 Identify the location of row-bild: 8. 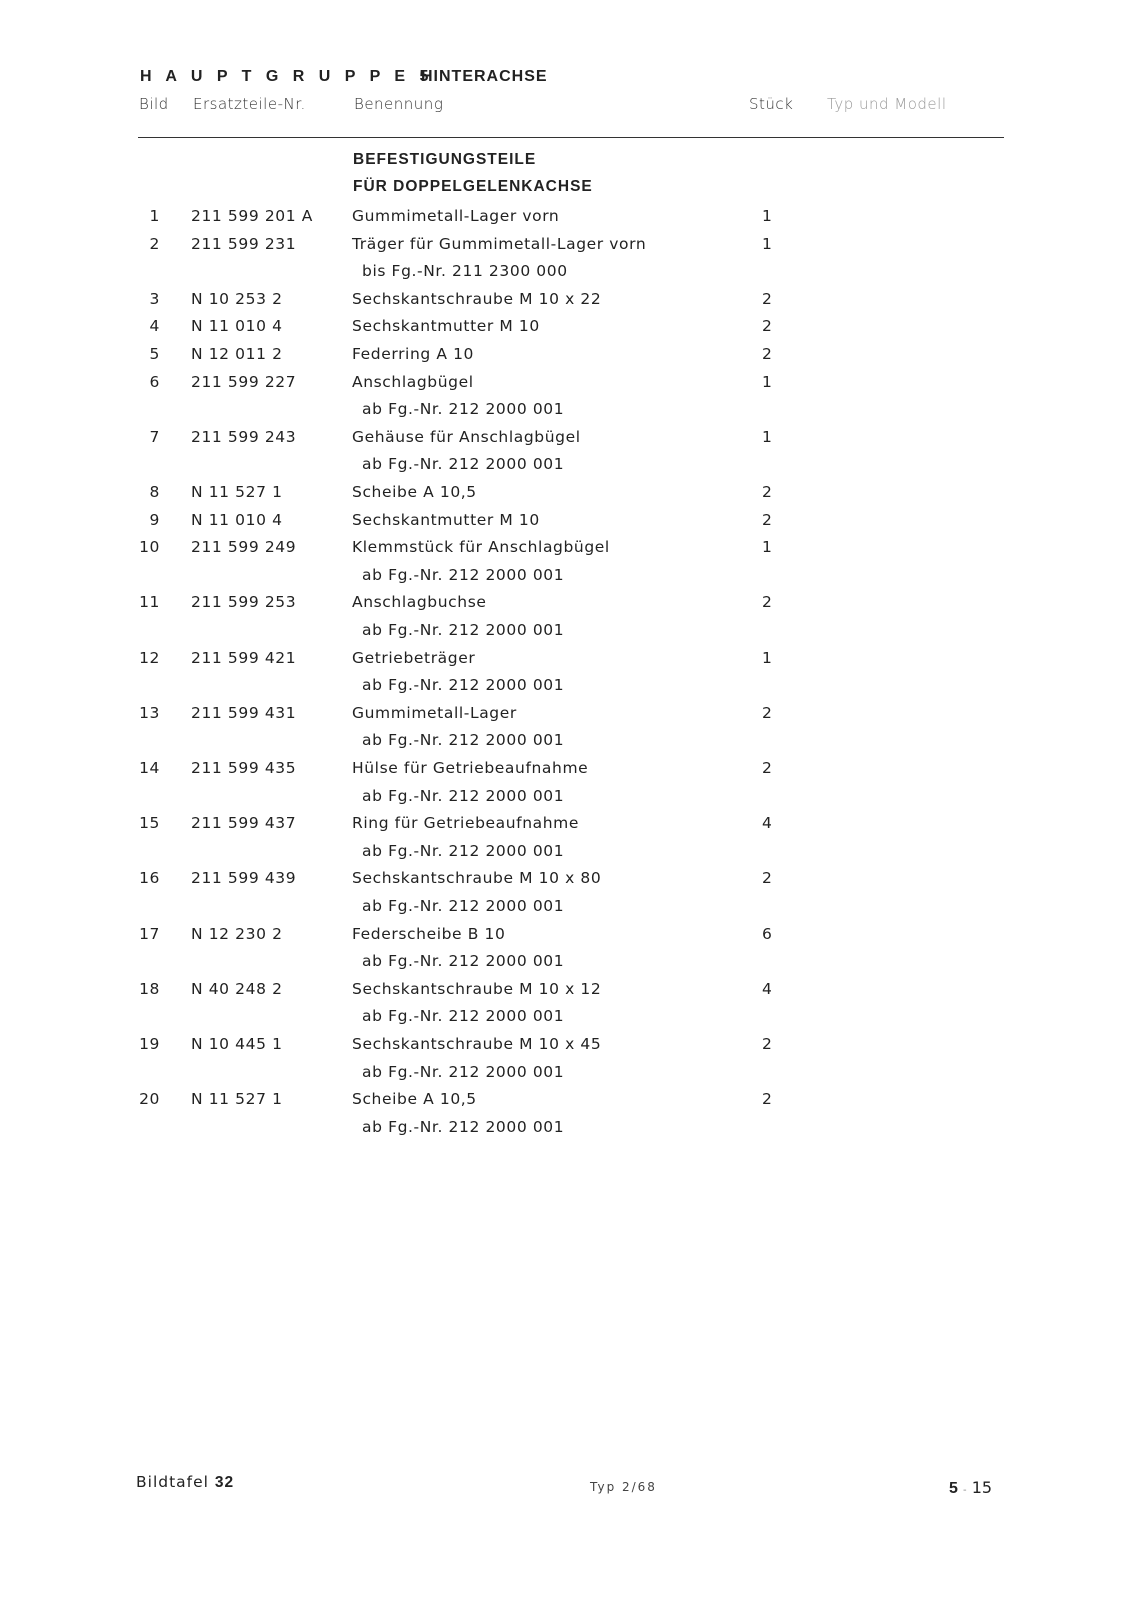
(154, 492).